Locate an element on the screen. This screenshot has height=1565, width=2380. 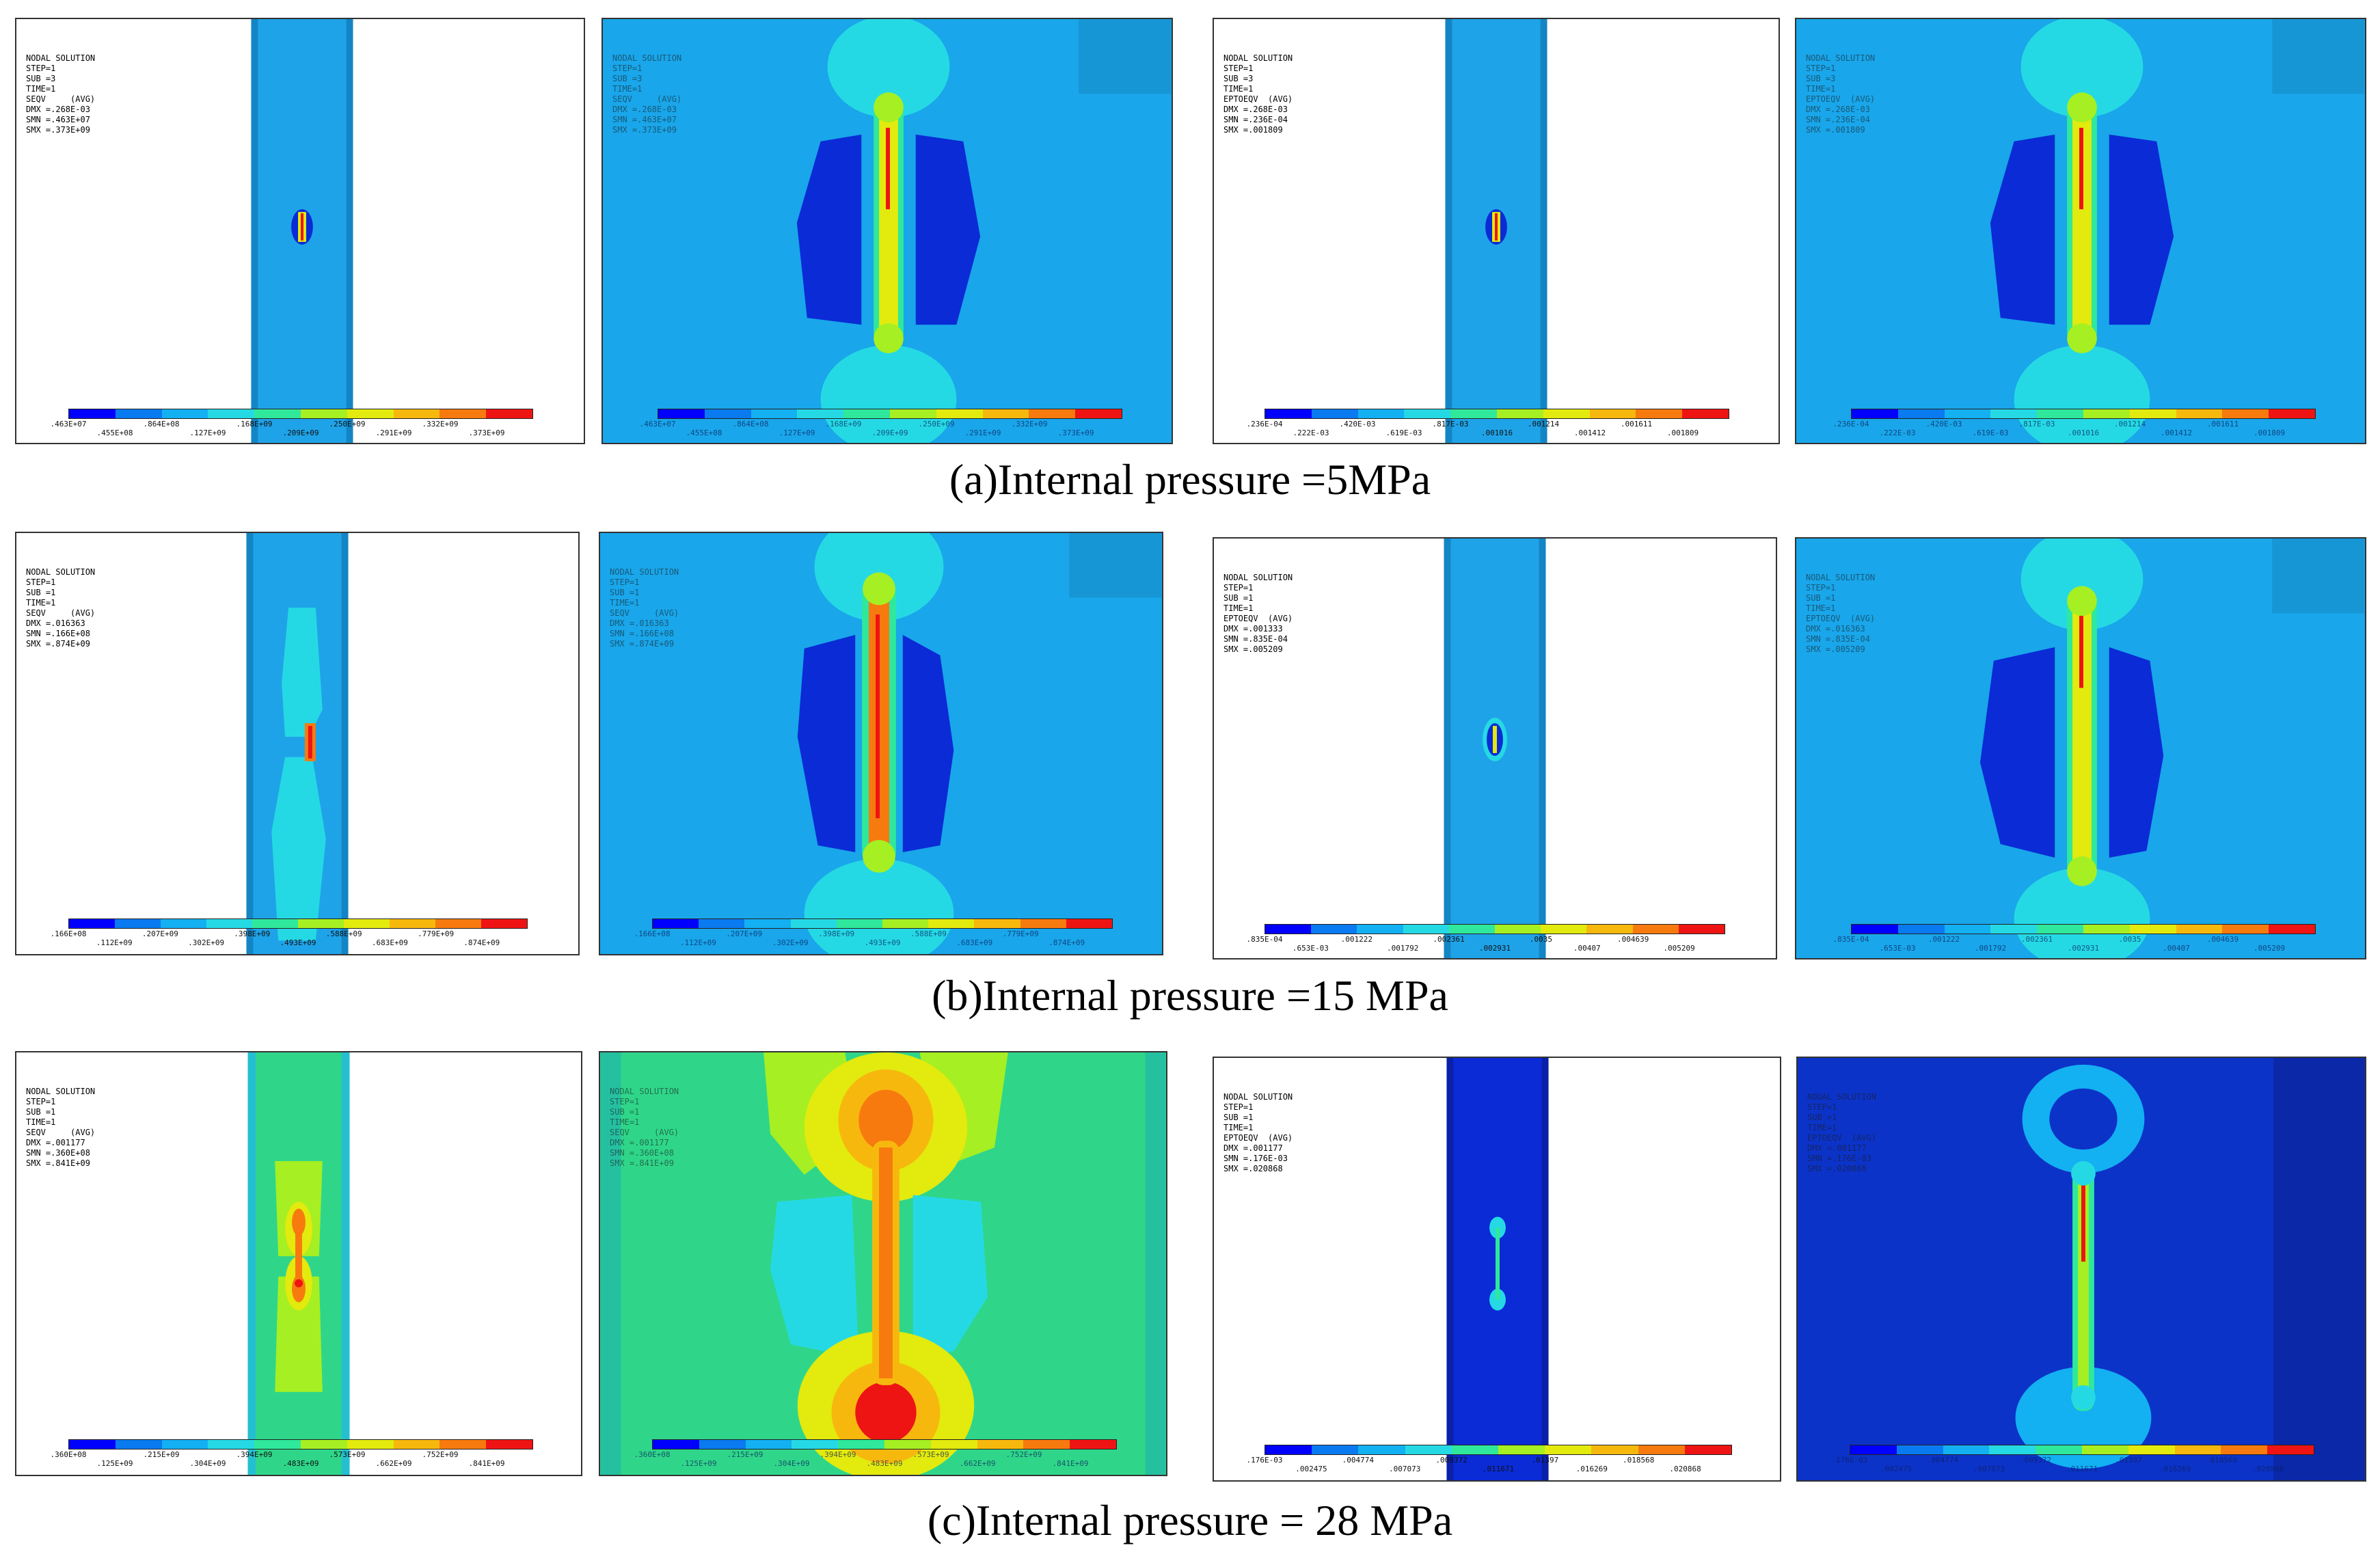
legend-label: .817E-03 is located at coordinates (2036, 424).